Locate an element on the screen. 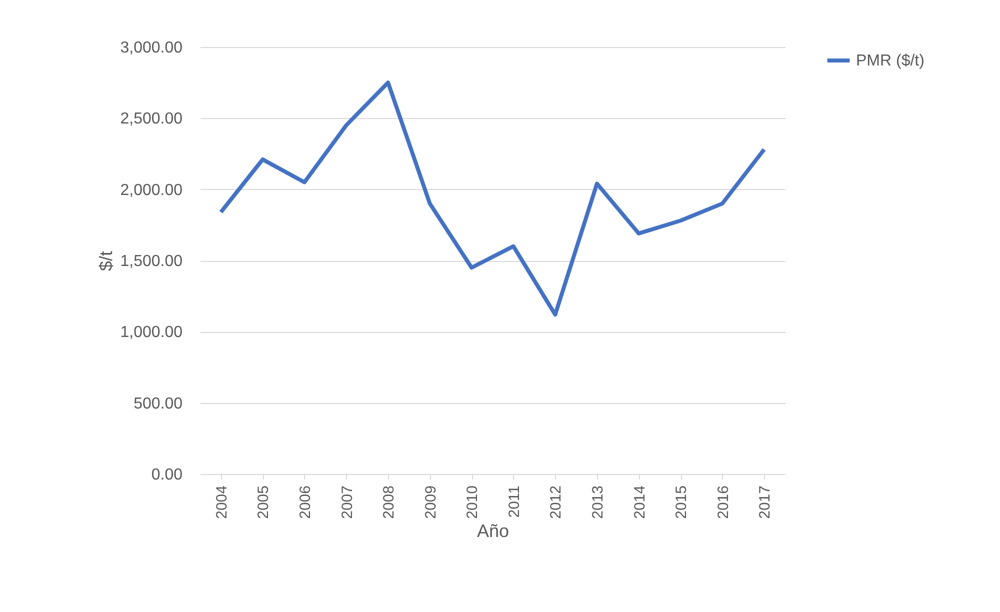  x-axis-title: Año is located at coordinates (493, 530).